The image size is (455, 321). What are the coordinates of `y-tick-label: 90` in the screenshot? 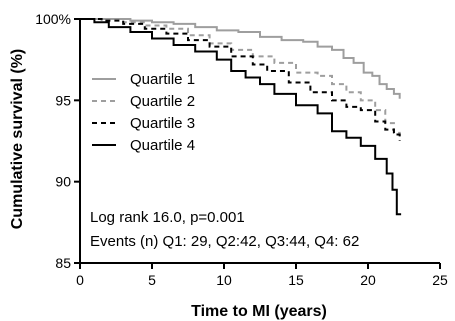 It's located at (63, 182).